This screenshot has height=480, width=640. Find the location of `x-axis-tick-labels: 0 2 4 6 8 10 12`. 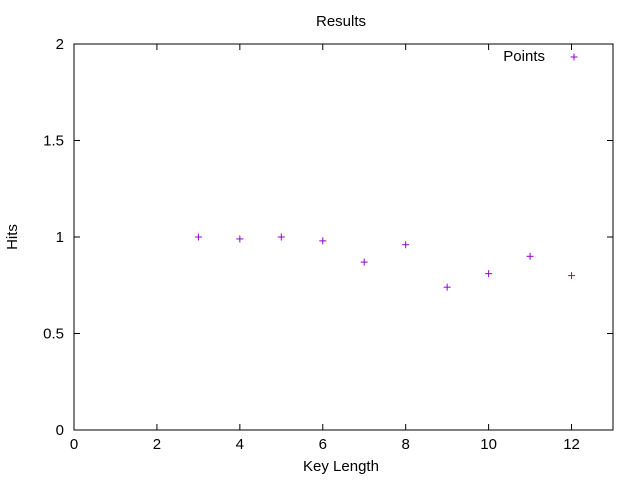

x-axis-tick-labels: 0 2 4 6 8 10 12 is located at coordinates (325, 444).